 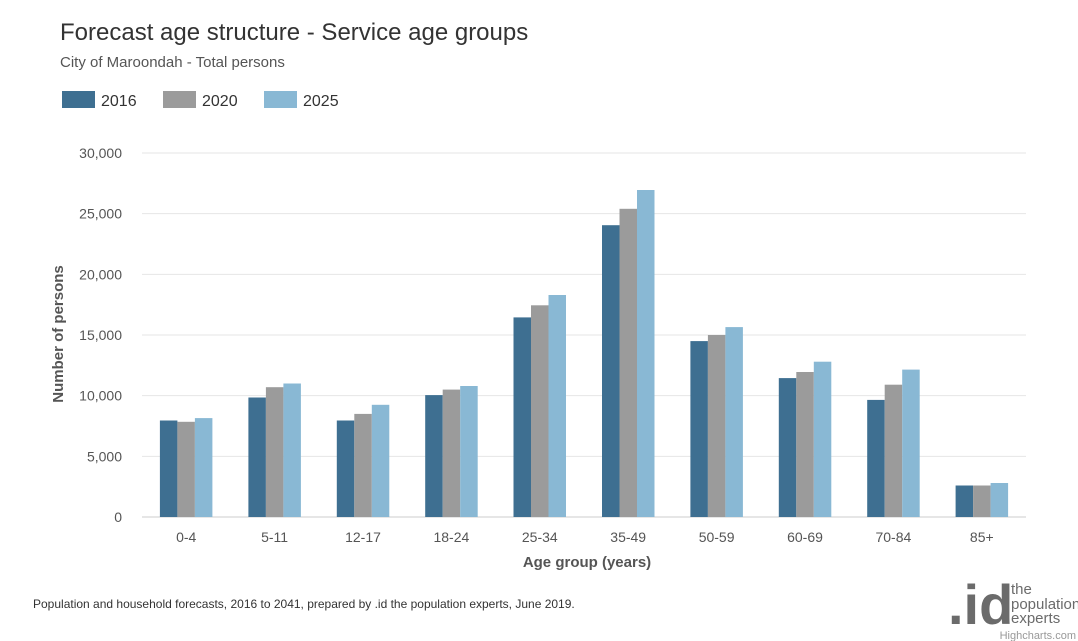 I want to click on x-tick-label: 35-49, so click(x=628, y=537).